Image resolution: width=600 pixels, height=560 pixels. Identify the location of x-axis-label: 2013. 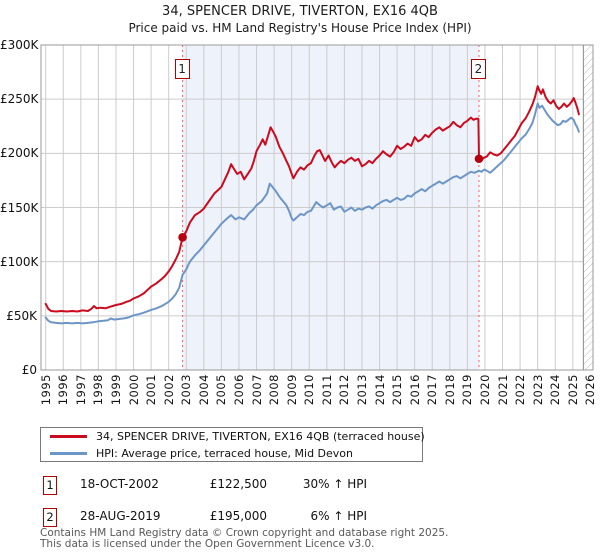
(361, 390).